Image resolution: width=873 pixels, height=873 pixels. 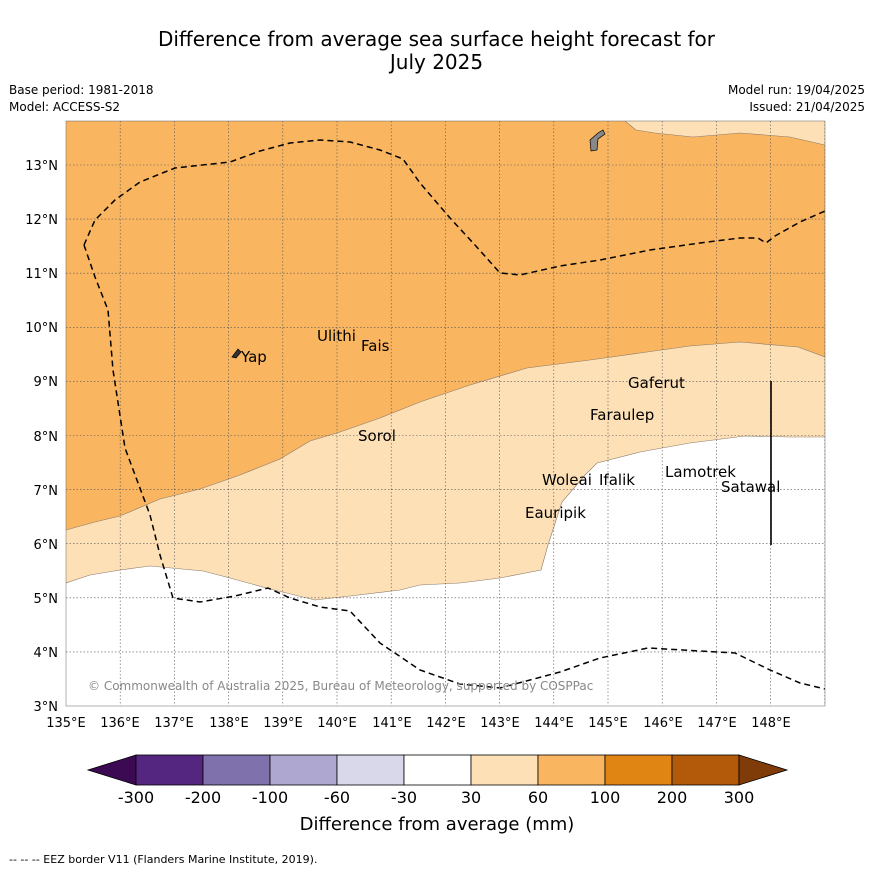 What do you see at coordinates (229, 723) in the screenshot?
I see `lon-tick: 138°E` at bounding box center [229, 723].